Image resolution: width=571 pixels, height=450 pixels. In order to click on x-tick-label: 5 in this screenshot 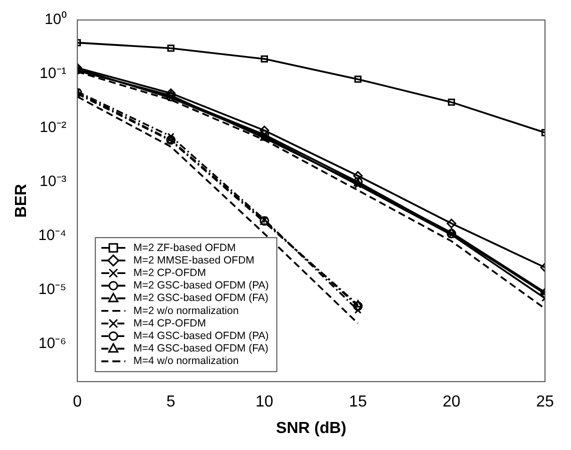, I will do `click(171, 402)`.